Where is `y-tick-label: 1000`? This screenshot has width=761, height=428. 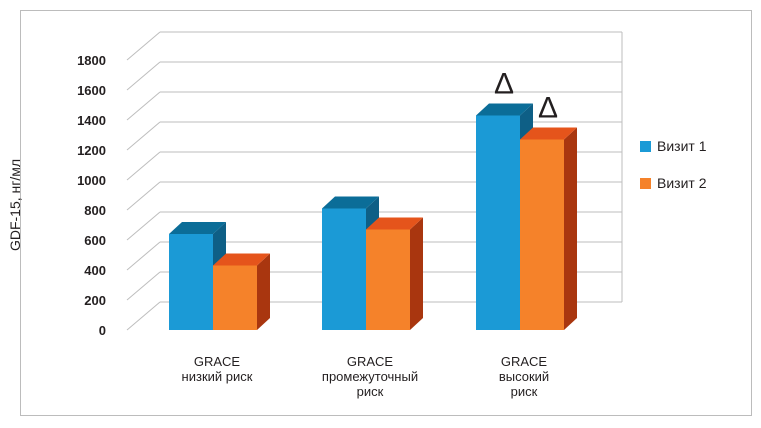
y-tick-label: 1000 is located at coordinates (91, 180).